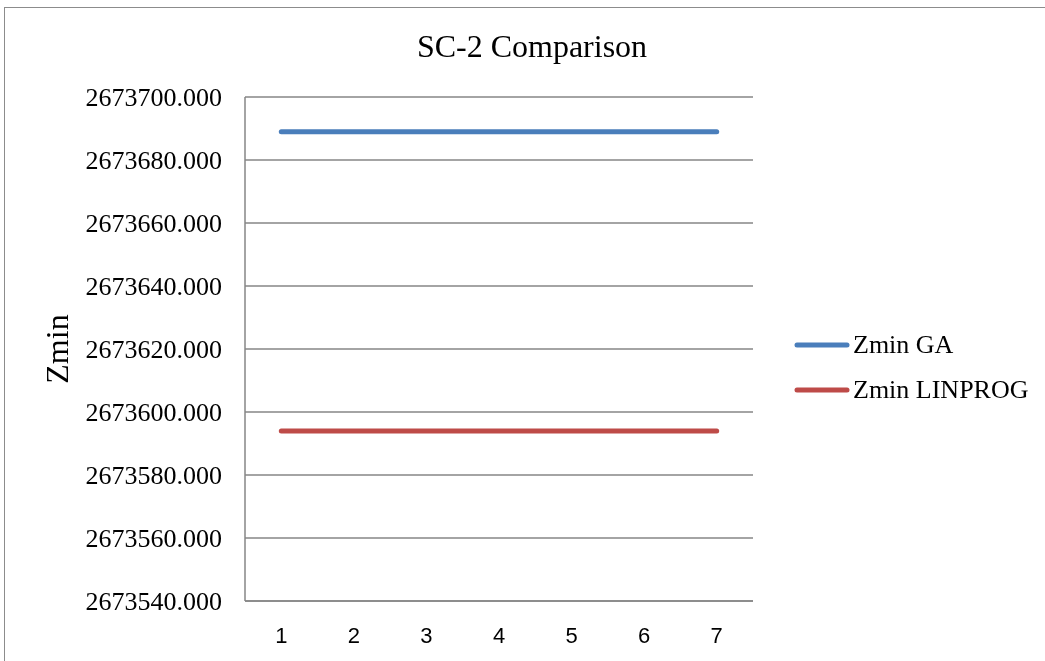 The height and width of the screenshot is (661, 1045). Describe the element at coordinates (153, 98) in the screenshot. I see `y-tick-label: 2673700.000` at that location.